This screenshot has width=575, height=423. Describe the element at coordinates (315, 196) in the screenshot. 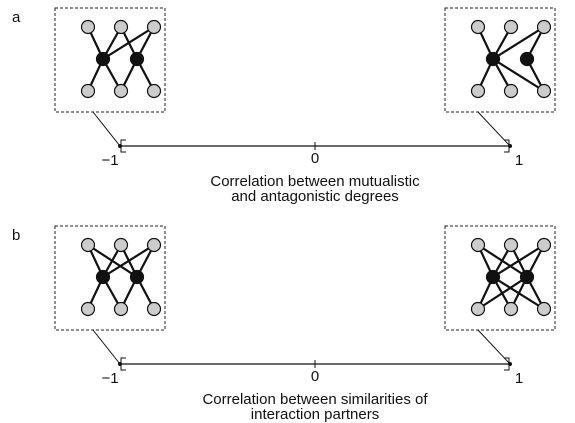

I see `axis-caption: and antagonistic degrees` at that location.